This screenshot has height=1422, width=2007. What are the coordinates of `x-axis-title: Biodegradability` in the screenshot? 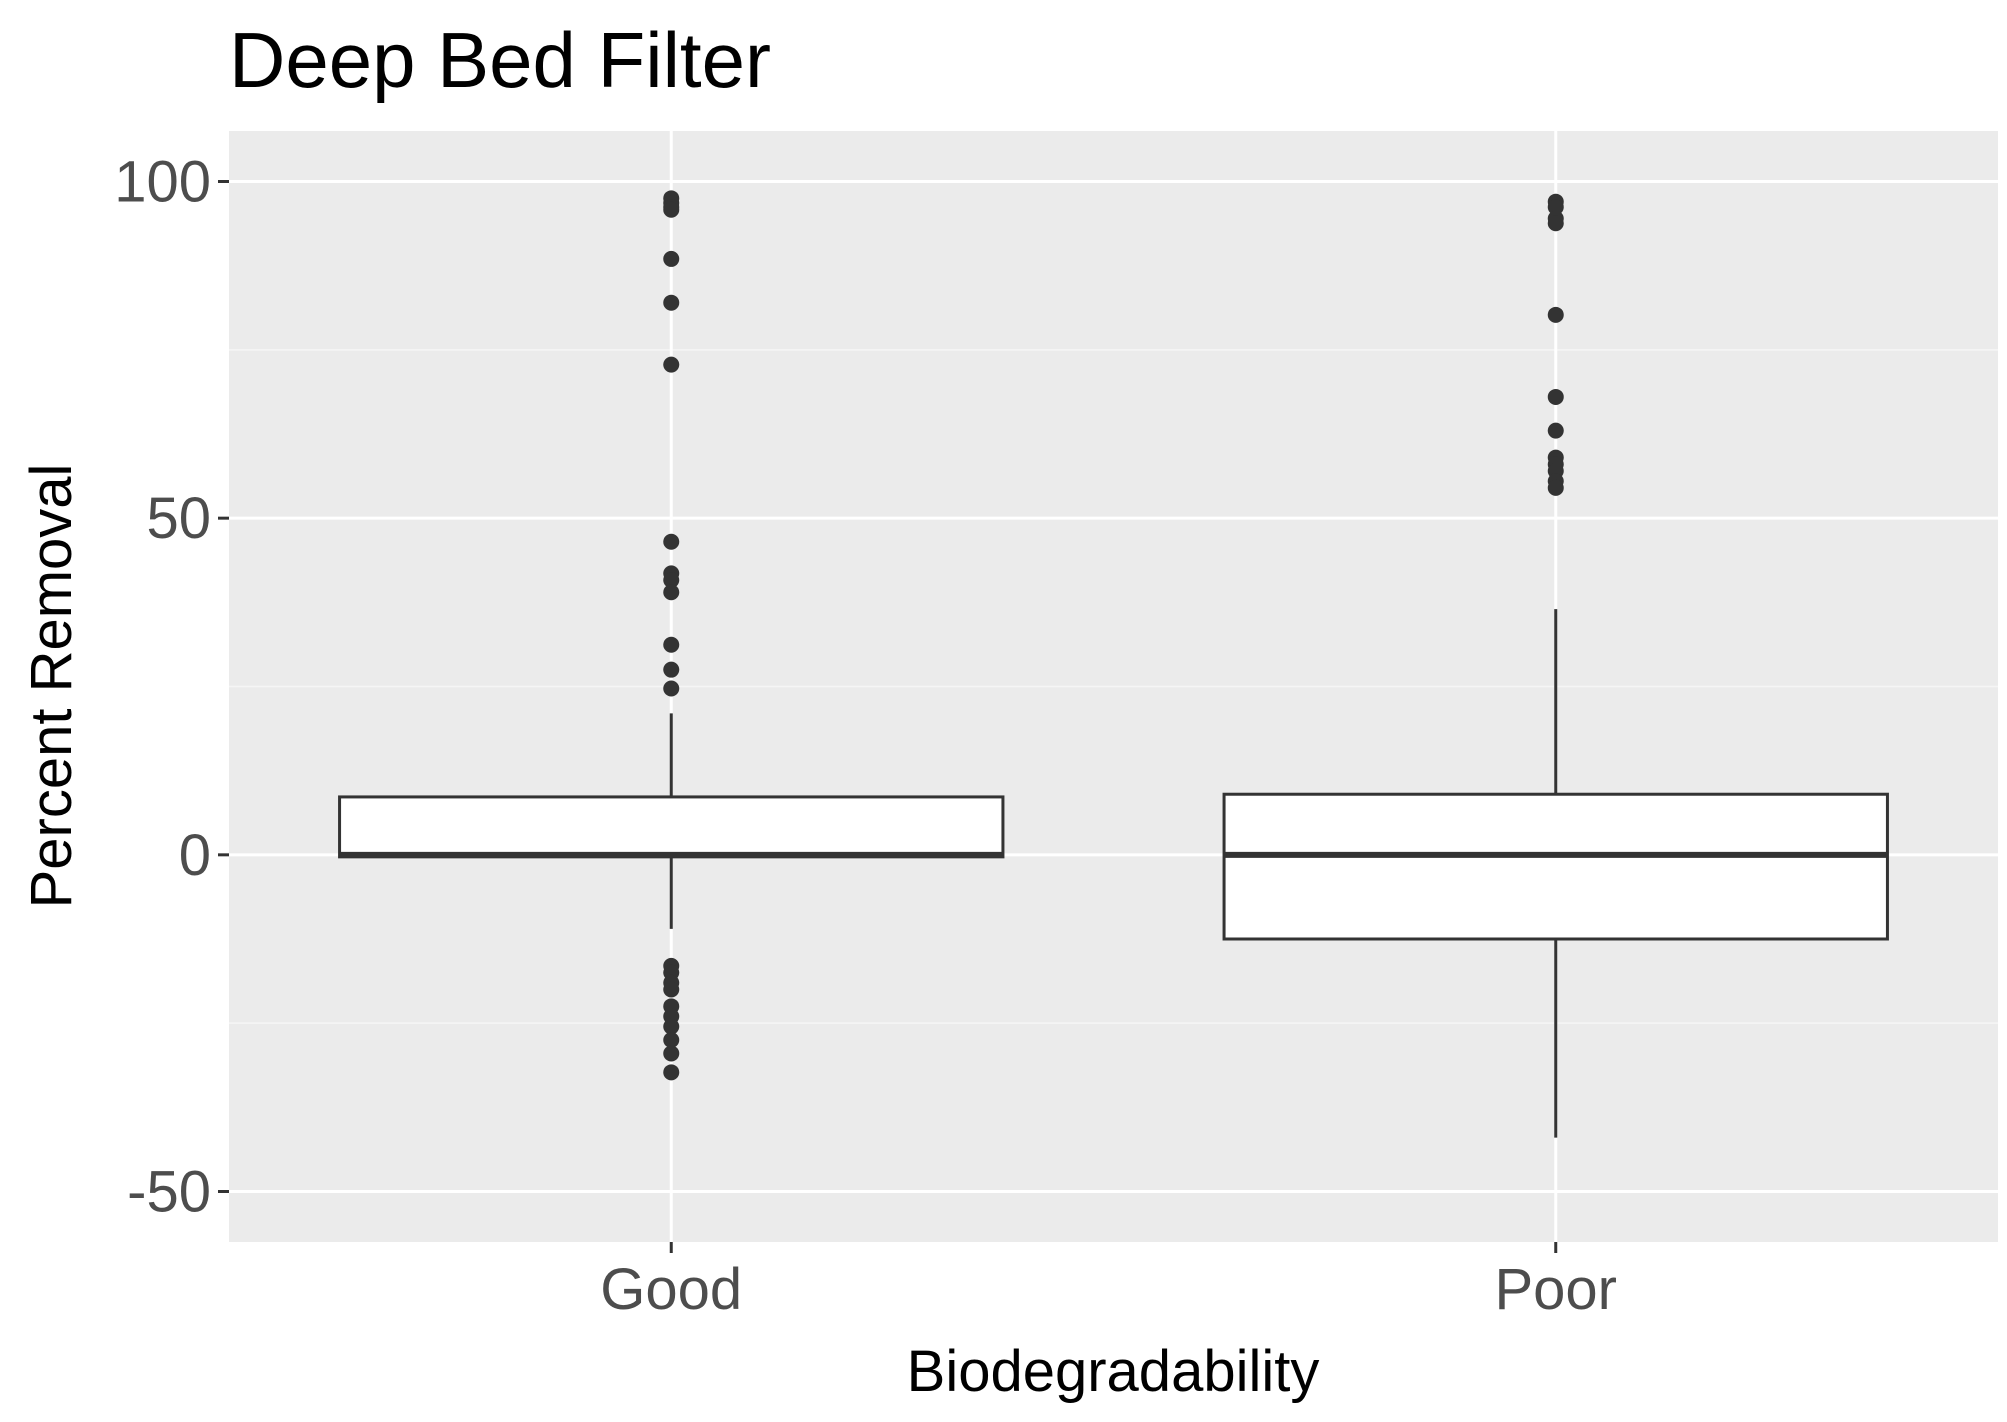 It's located at (1113, 1371).